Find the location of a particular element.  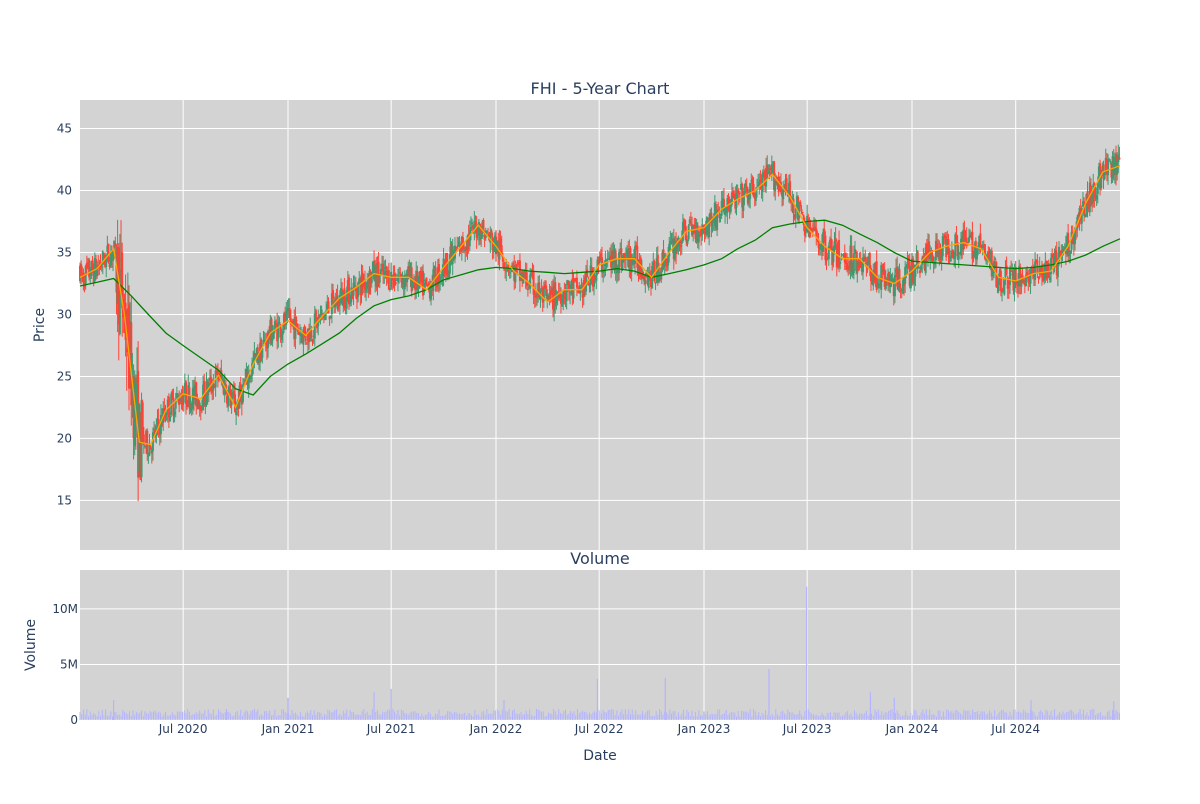

volume-y-tick-label: 10M is located at coordinates (65, 609).